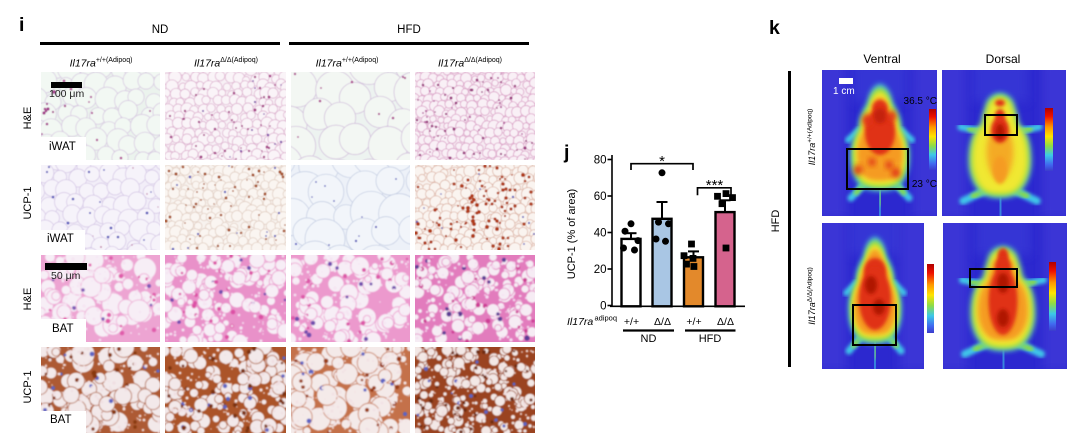 The image size is (1080, 447). What do you see at coordinates (566, 153) in the screenshot?
I see `svg-text: j` at bounding box center [566, 153].